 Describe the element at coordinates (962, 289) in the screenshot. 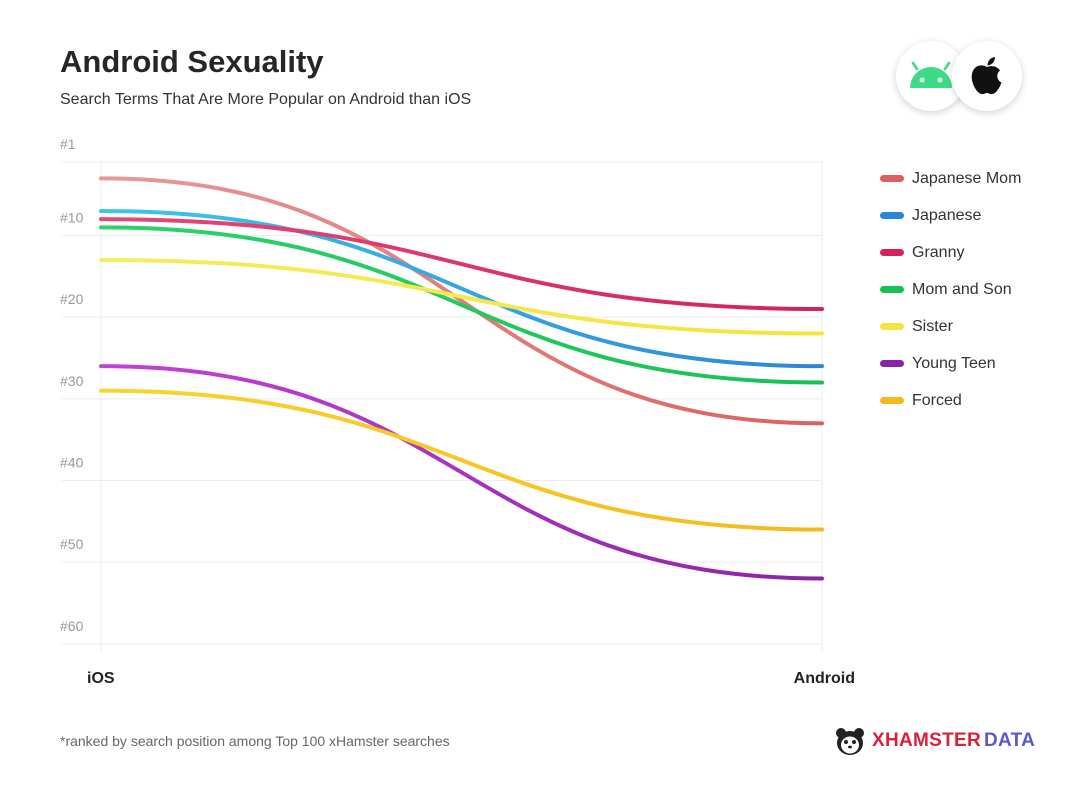

I see `legend-label: Mom and Son` at that location.